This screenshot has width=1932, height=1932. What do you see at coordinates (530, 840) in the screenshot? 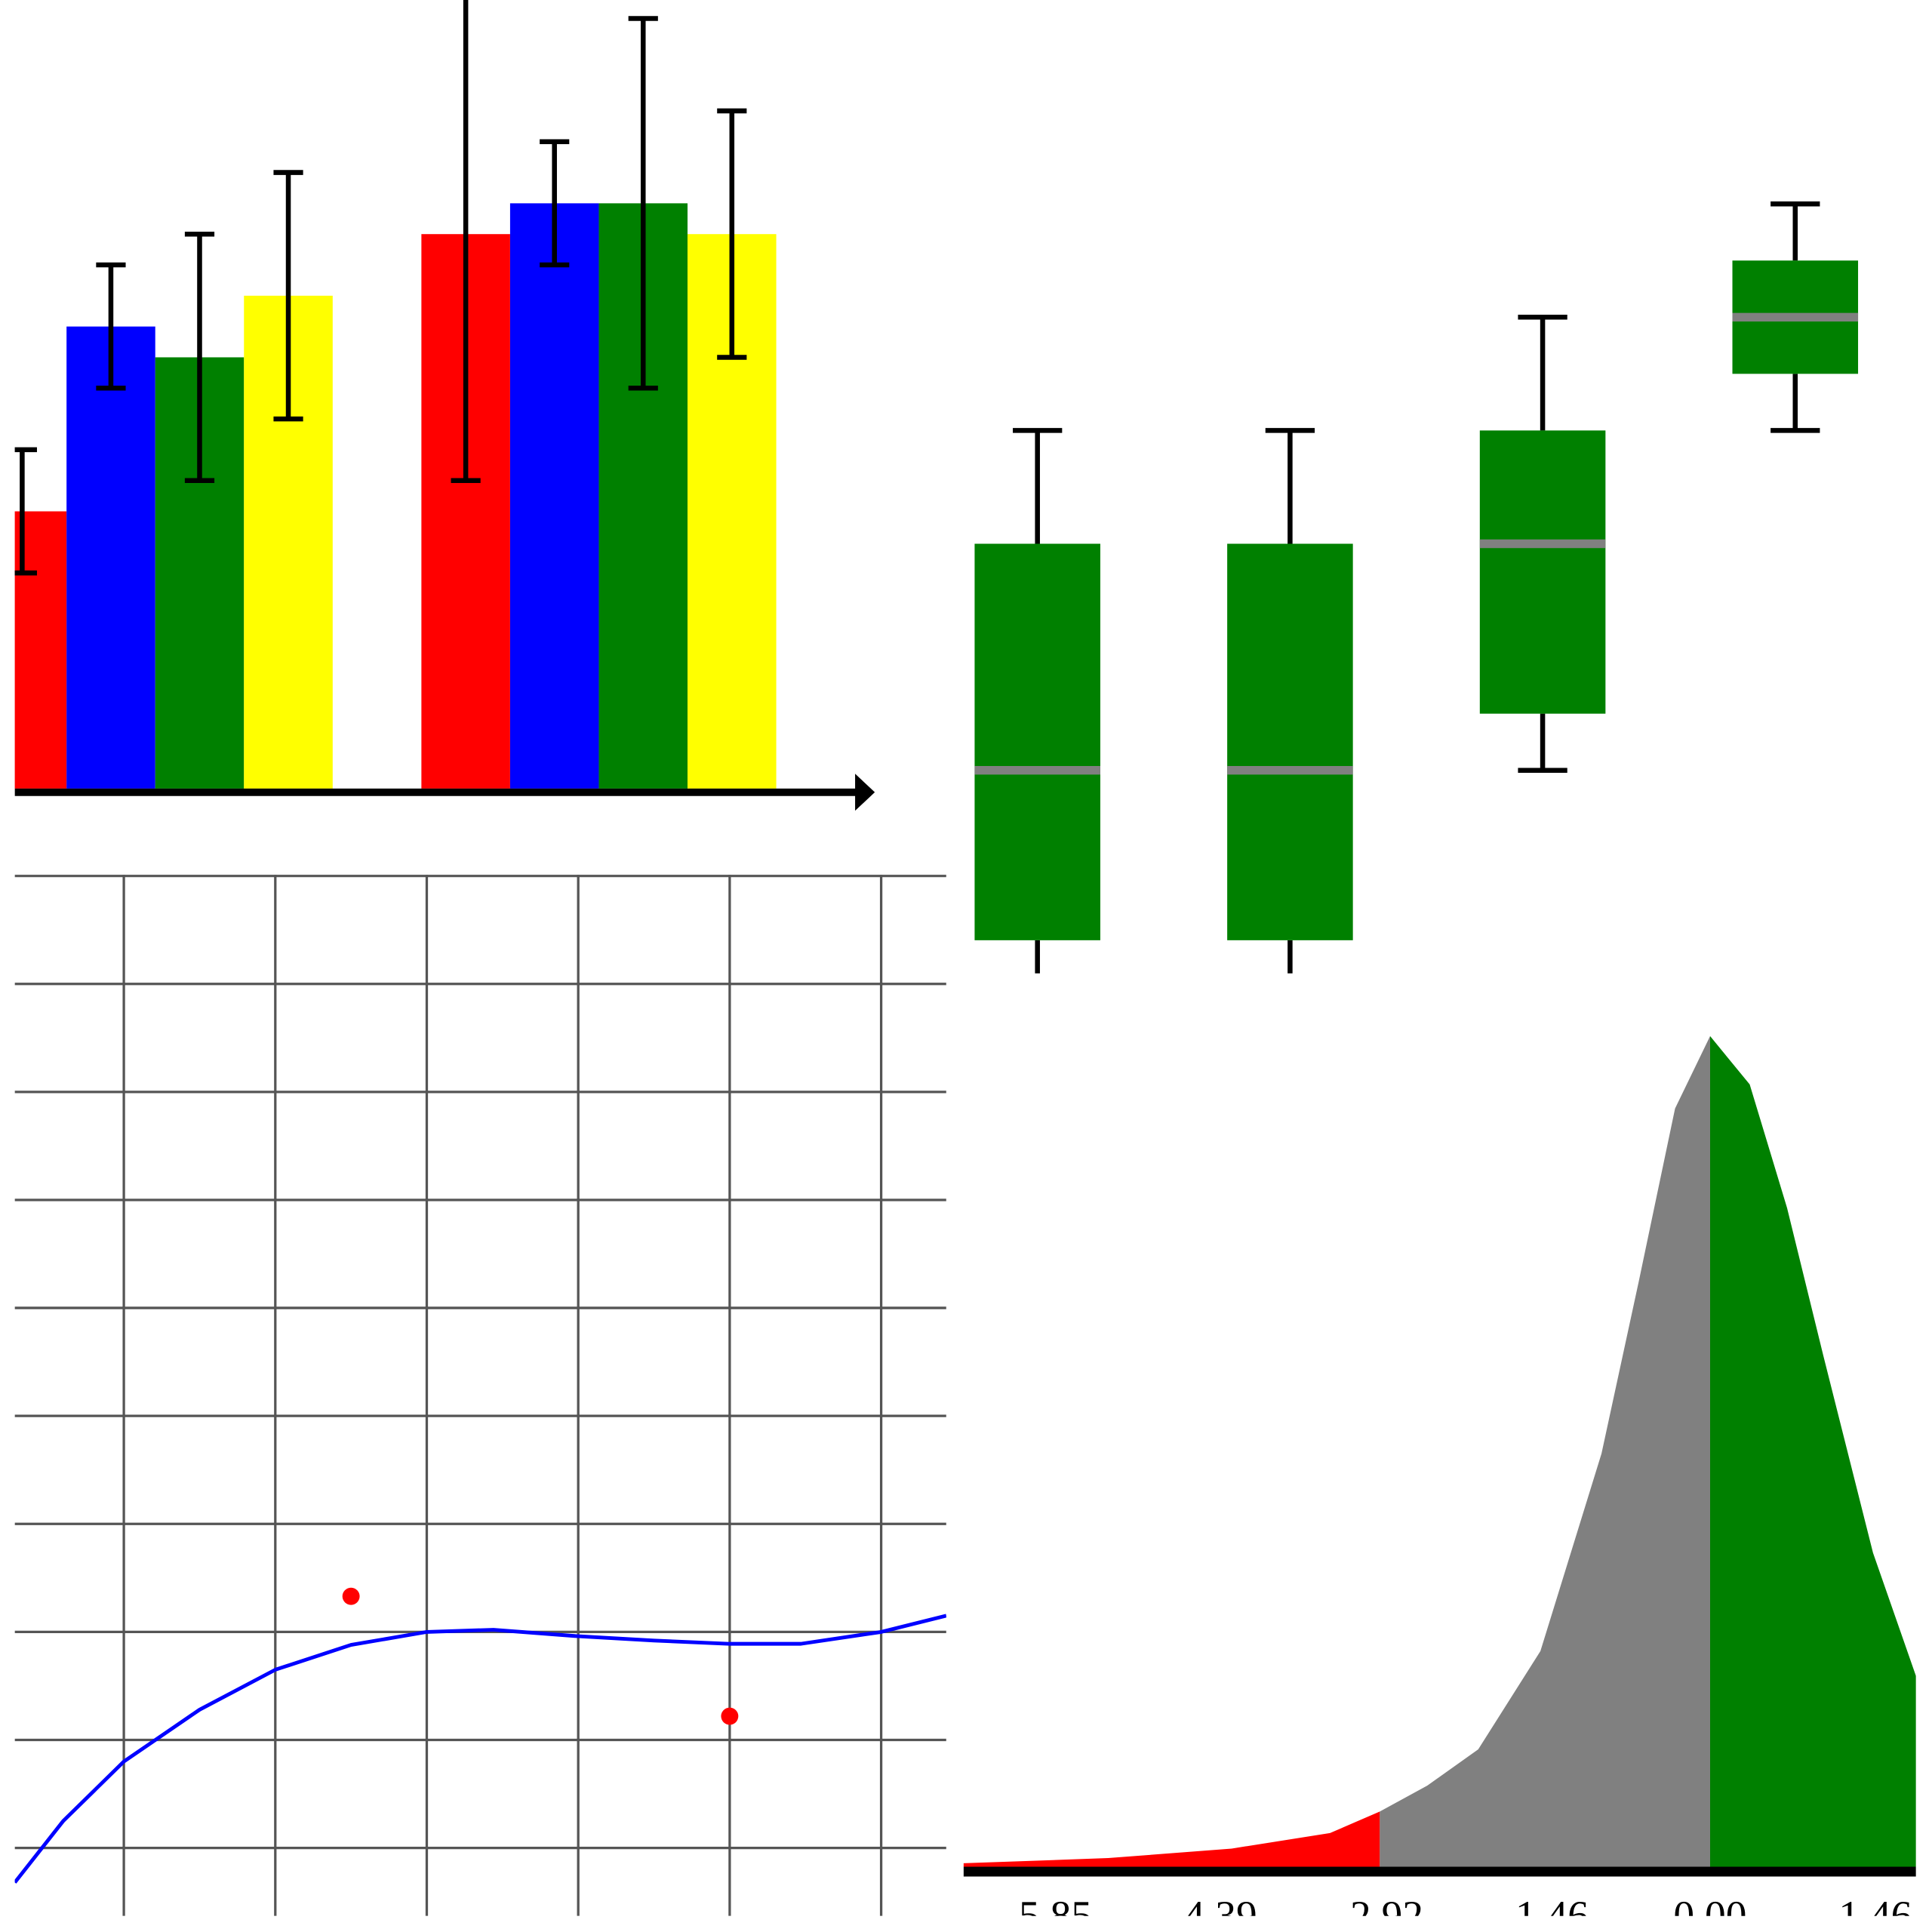
I see `x-tick-label: WSL 3` at bounding box center [530, 840].